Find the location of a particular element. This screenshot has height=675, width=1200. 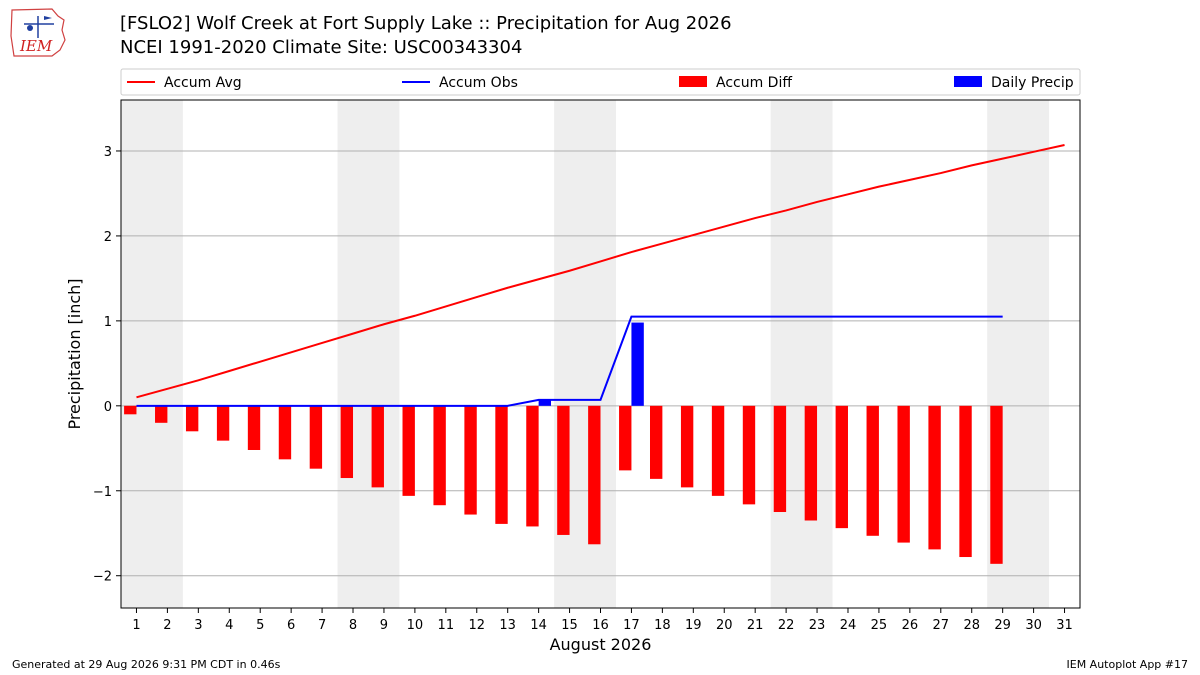

xtick-label-18: 18 is located at coordinates (662, 625).